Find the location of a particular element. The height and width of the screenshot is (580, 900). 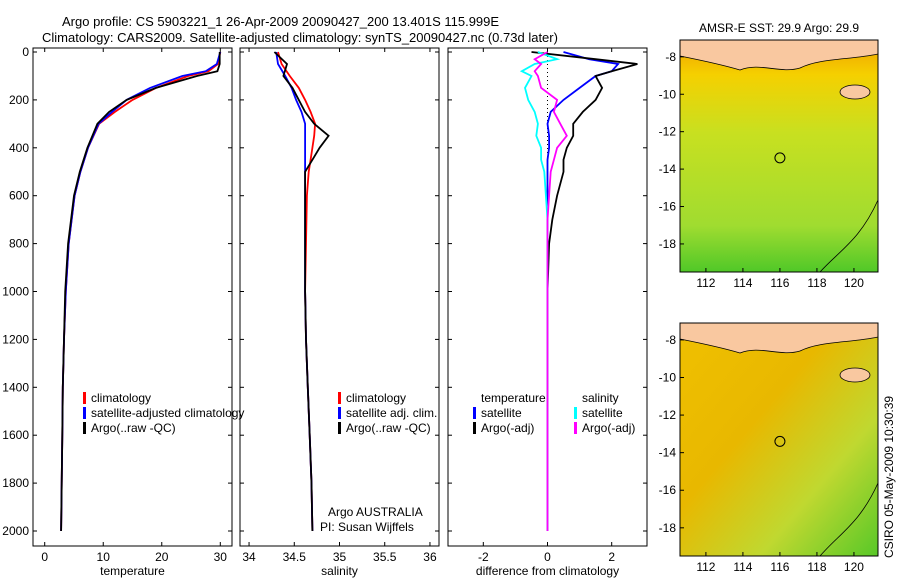

series-line-salinity-argo-adj- is located at coordinates (550, 291).